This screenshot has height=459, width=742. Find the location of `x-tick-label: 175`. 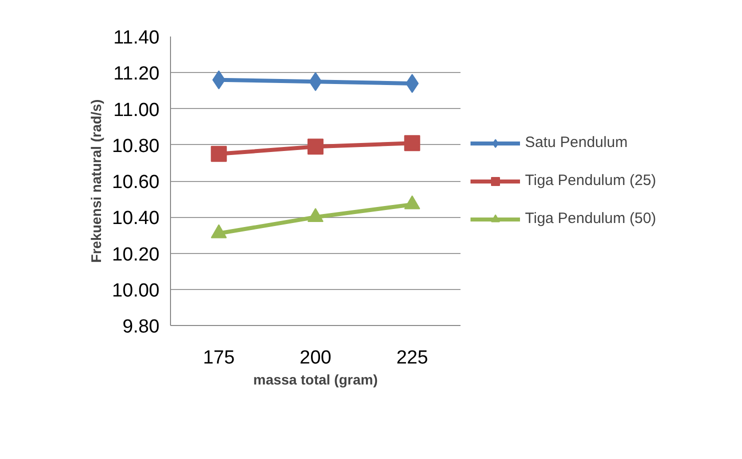

x-tick-label: 175 is located at coordinates (218, 358).